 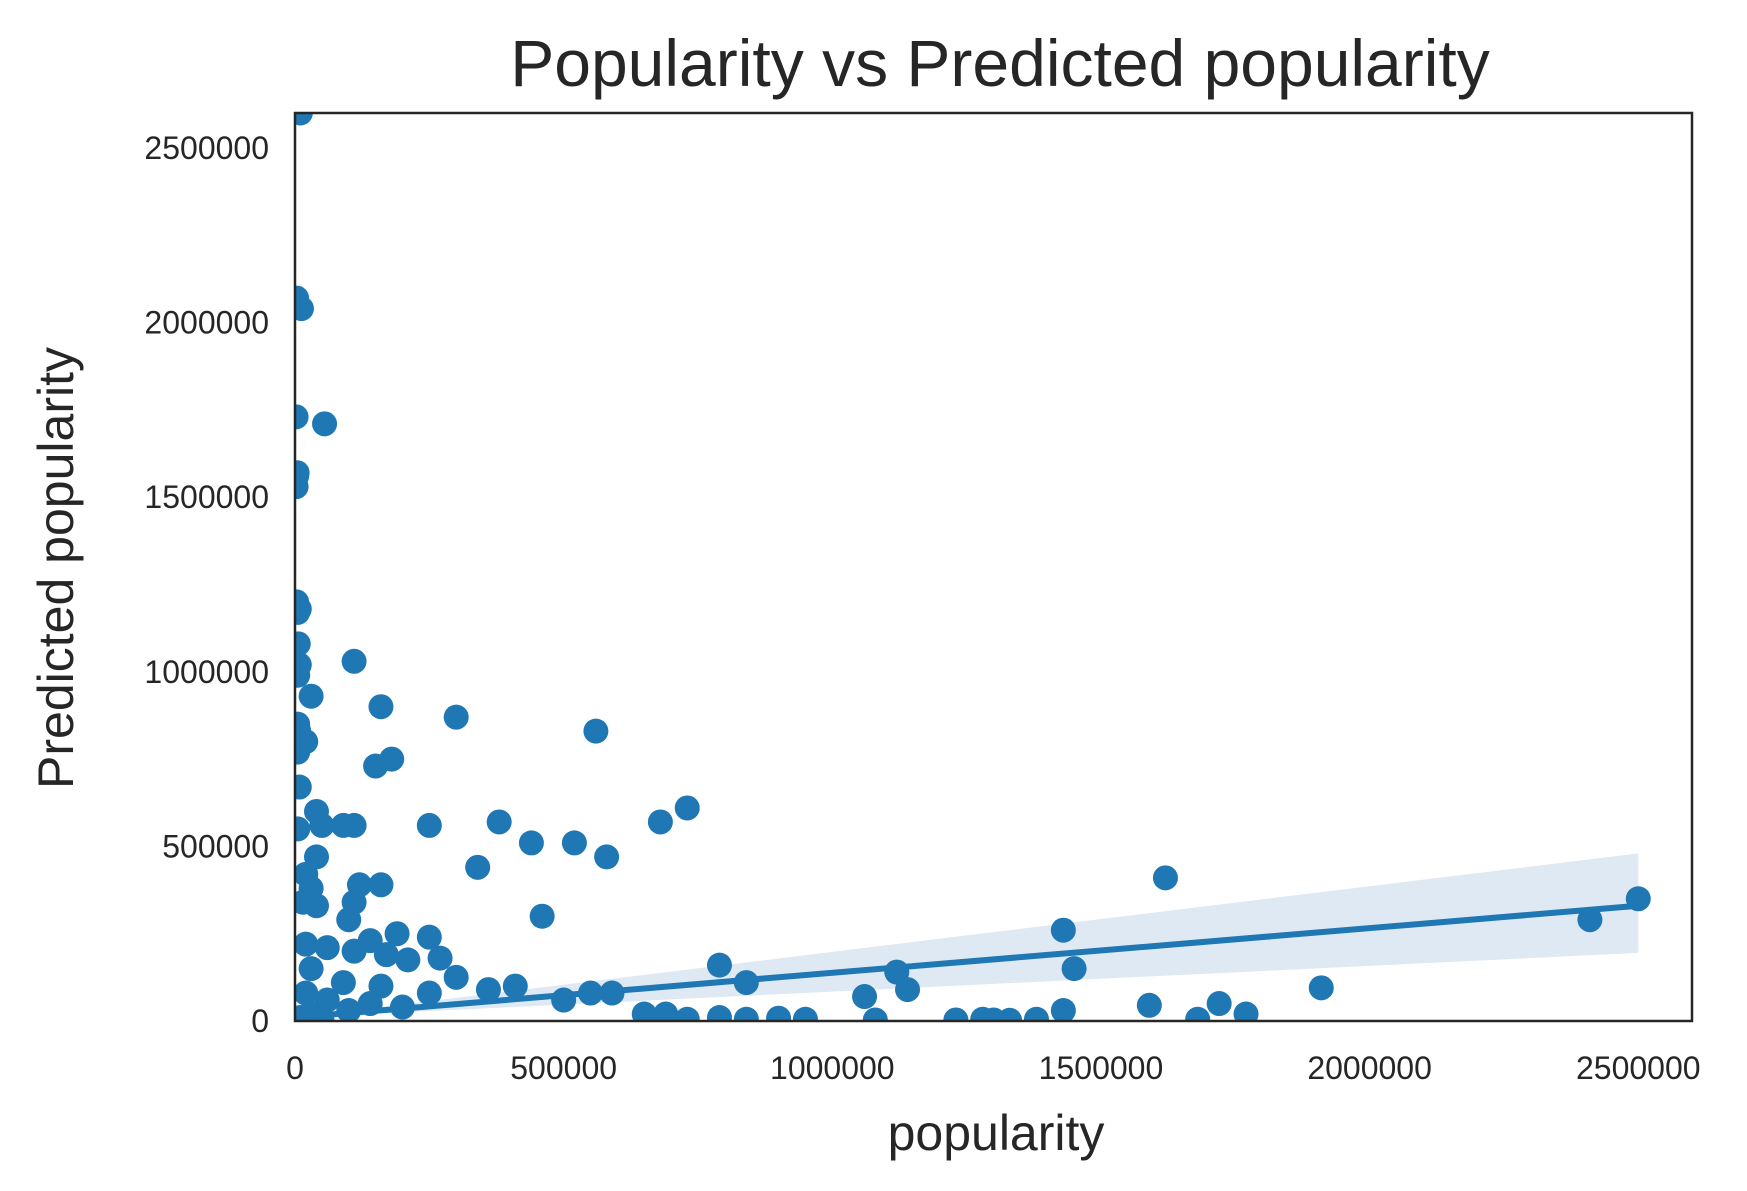 I want to click on confidence-band, so click(x=967, y=935).